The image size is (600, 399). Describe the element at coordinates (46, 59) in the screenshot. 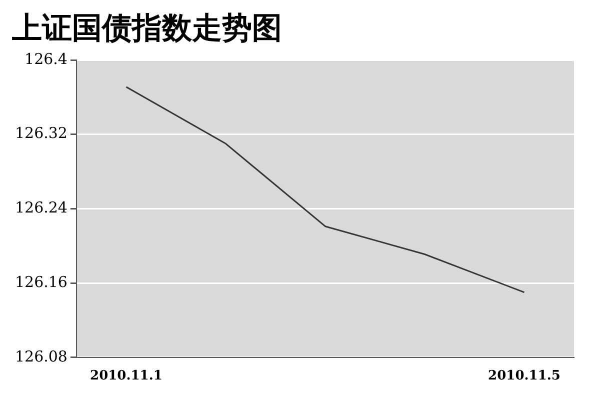

I see `y-tick-label: 126.4` at that location.